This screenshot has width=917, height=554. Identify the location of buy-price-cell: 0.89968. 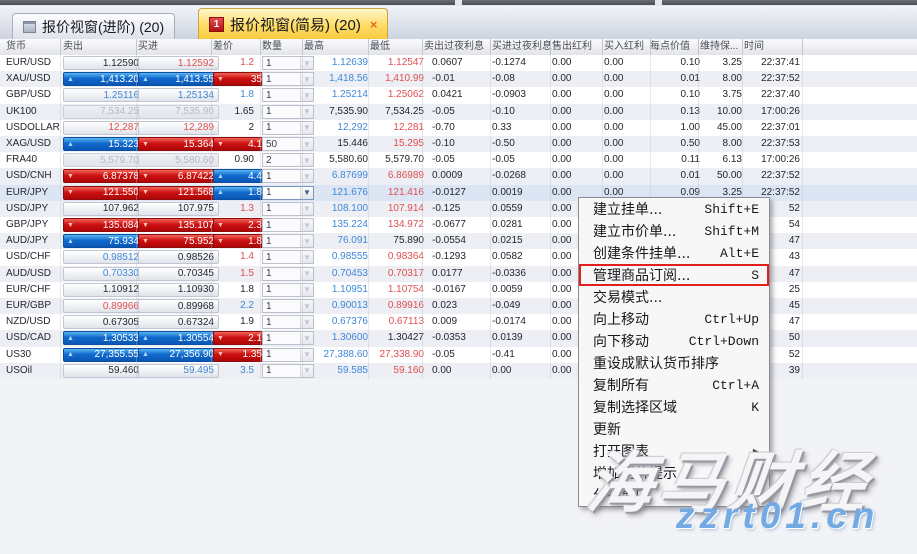
(178, 306).